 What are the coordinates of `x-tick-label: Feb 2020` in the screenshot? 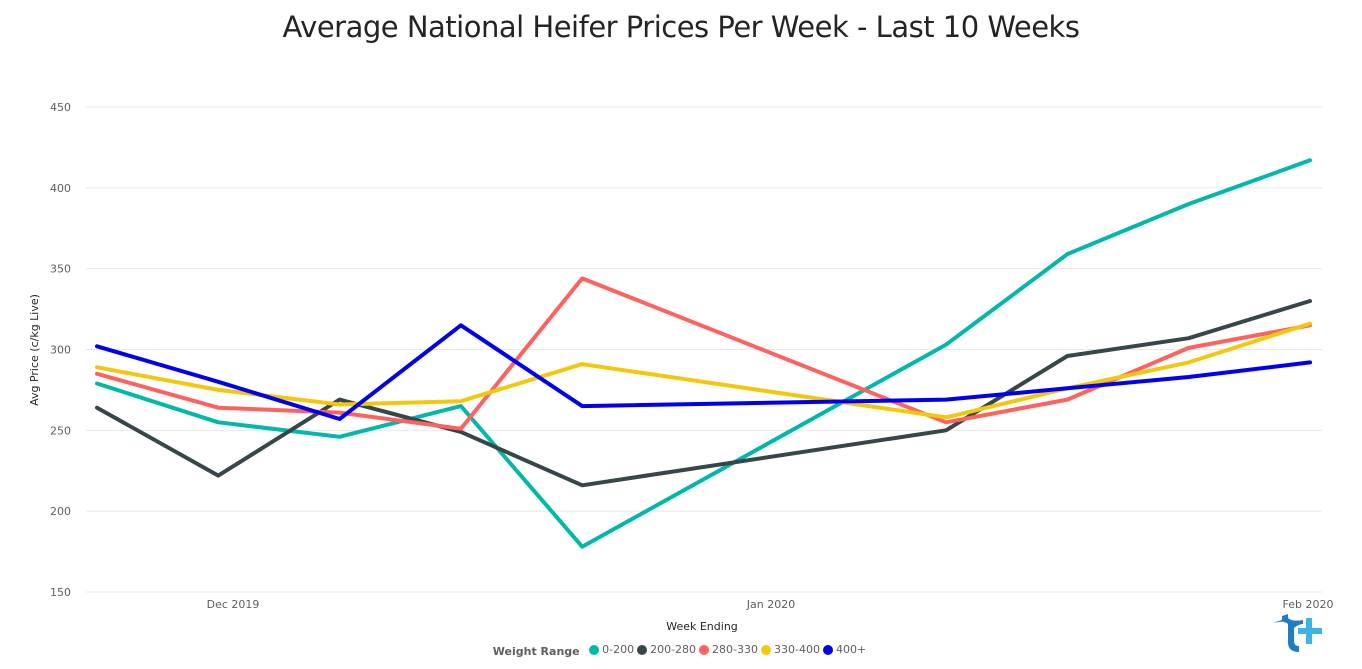 It's located at (1308, 604).